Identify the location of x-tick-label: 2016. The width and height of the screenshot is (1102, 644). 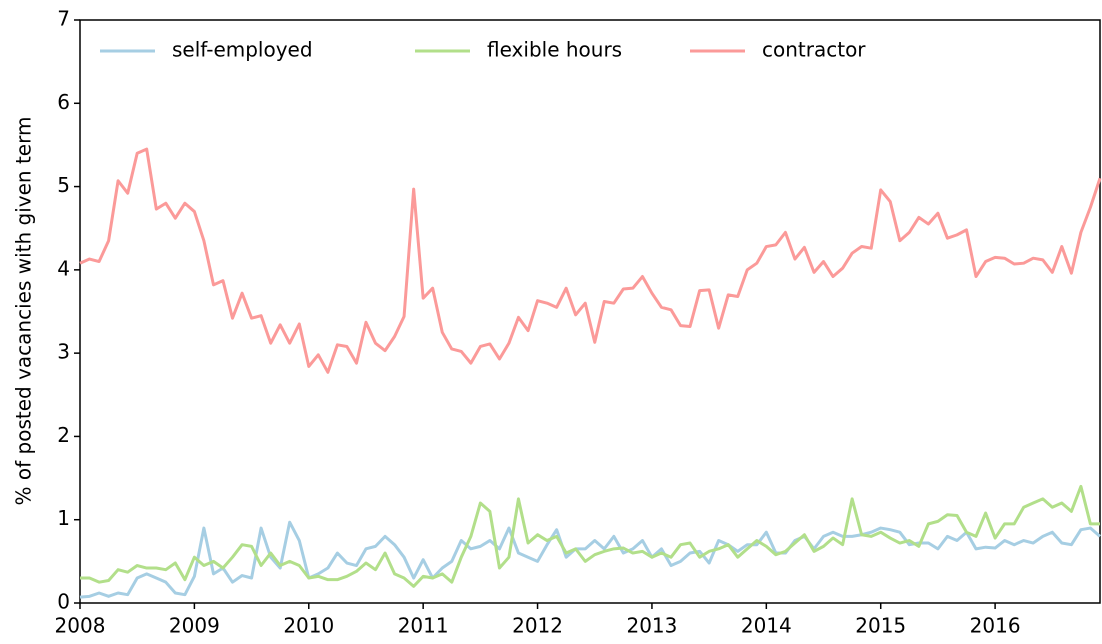
(995, 626).